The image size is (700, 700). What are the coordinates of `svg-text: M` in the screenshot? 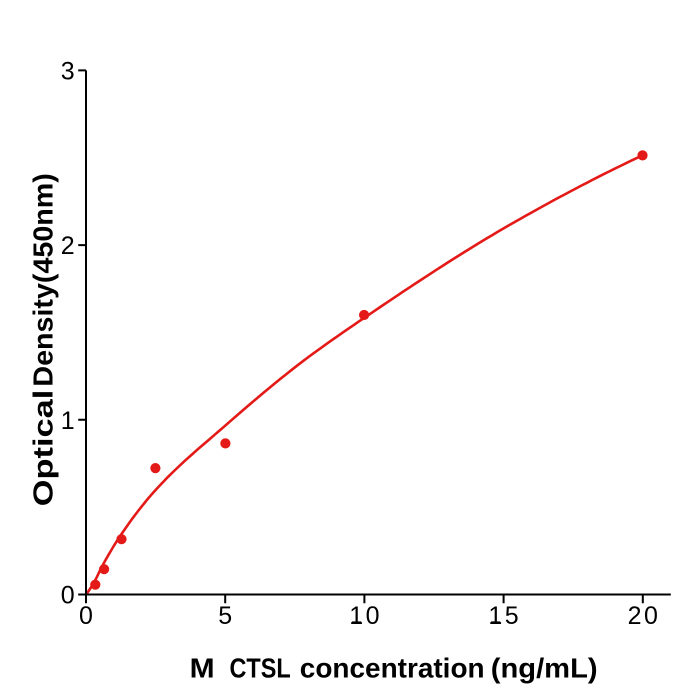 It's located at (202, 668).